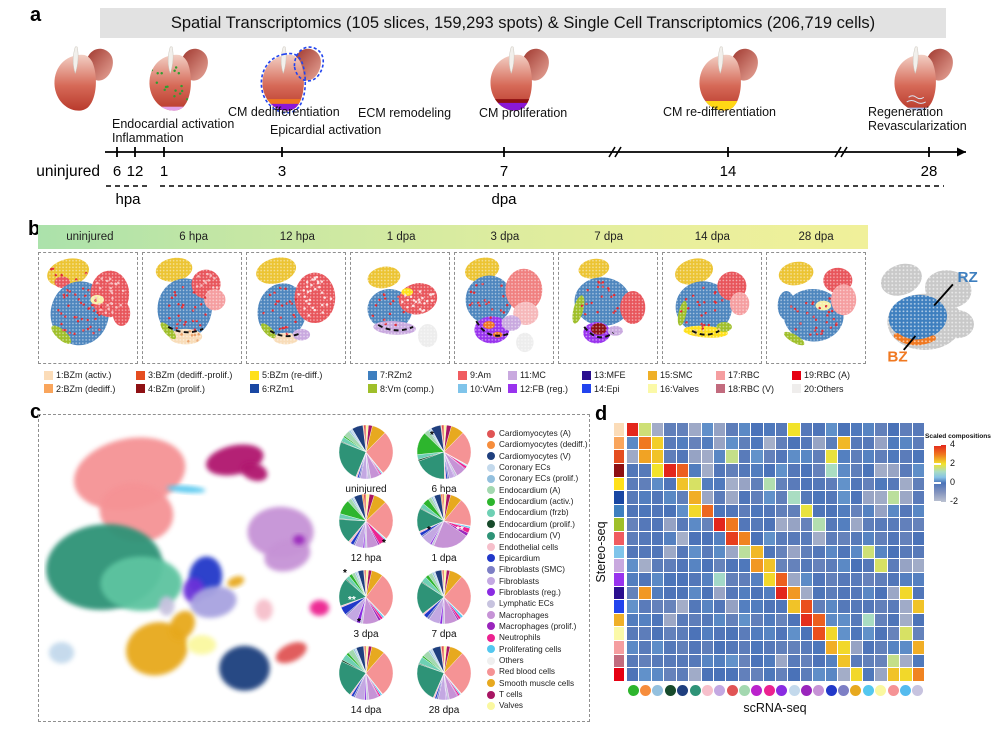  What do you see at coordinates (821, 375) in the screenshot?
I see `legend-item-cluster: 19:RBC (A)` at bounding box center [821, 375].